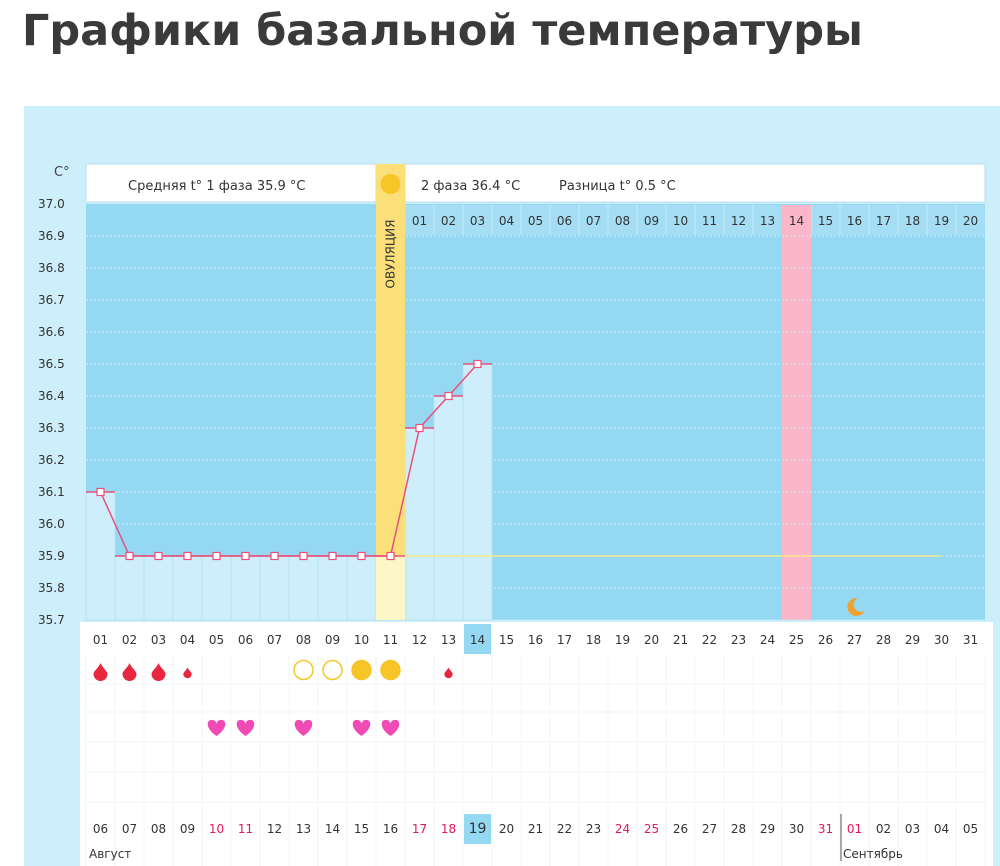 The height and width of the screenshot is (866, 1000). Describe the element at coordinates (274, 829) in the screenshot. I see `calendar-date: 12` at that location.